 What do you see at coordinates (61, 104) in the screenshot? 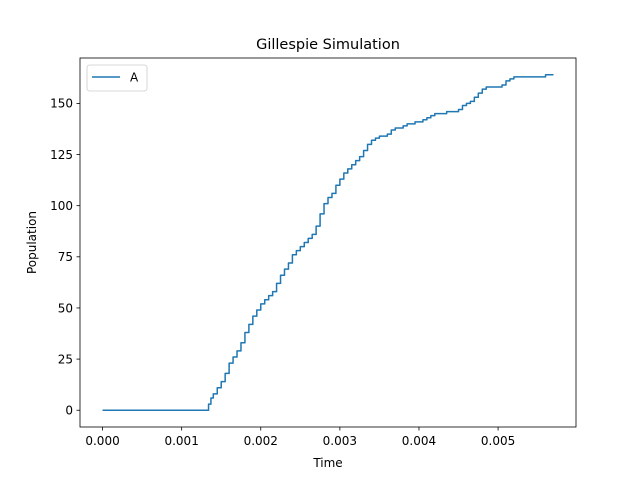
I see `y-tick-label: 150` at bounding box center [61, 104].